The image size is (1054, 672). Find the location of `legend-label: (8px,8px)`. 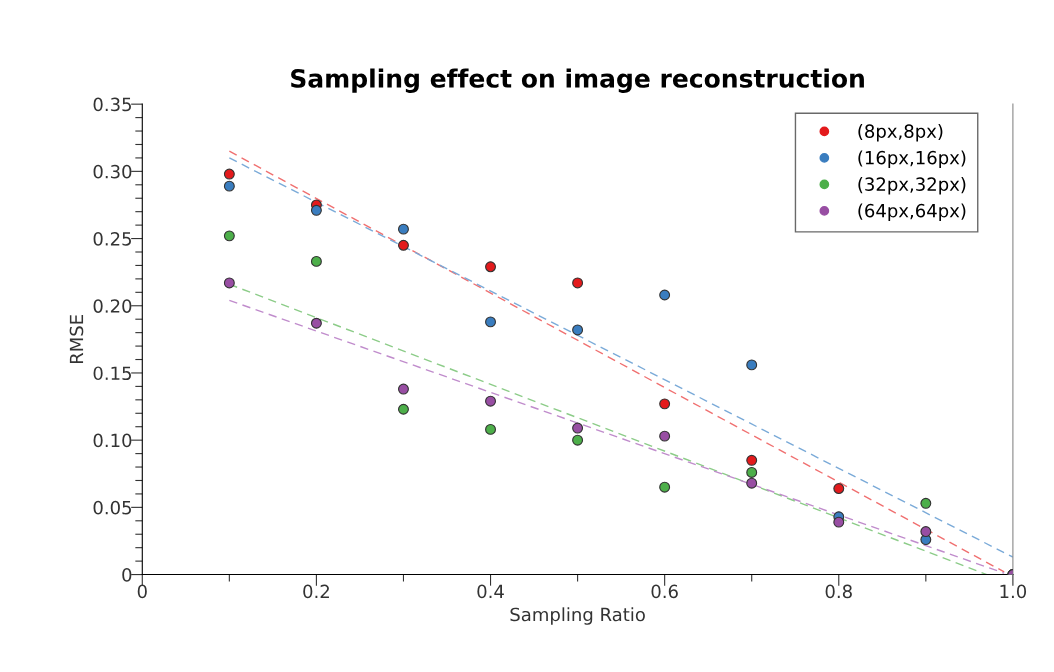

legend-label: (8px,8px) is located at coordinates (900, 133).